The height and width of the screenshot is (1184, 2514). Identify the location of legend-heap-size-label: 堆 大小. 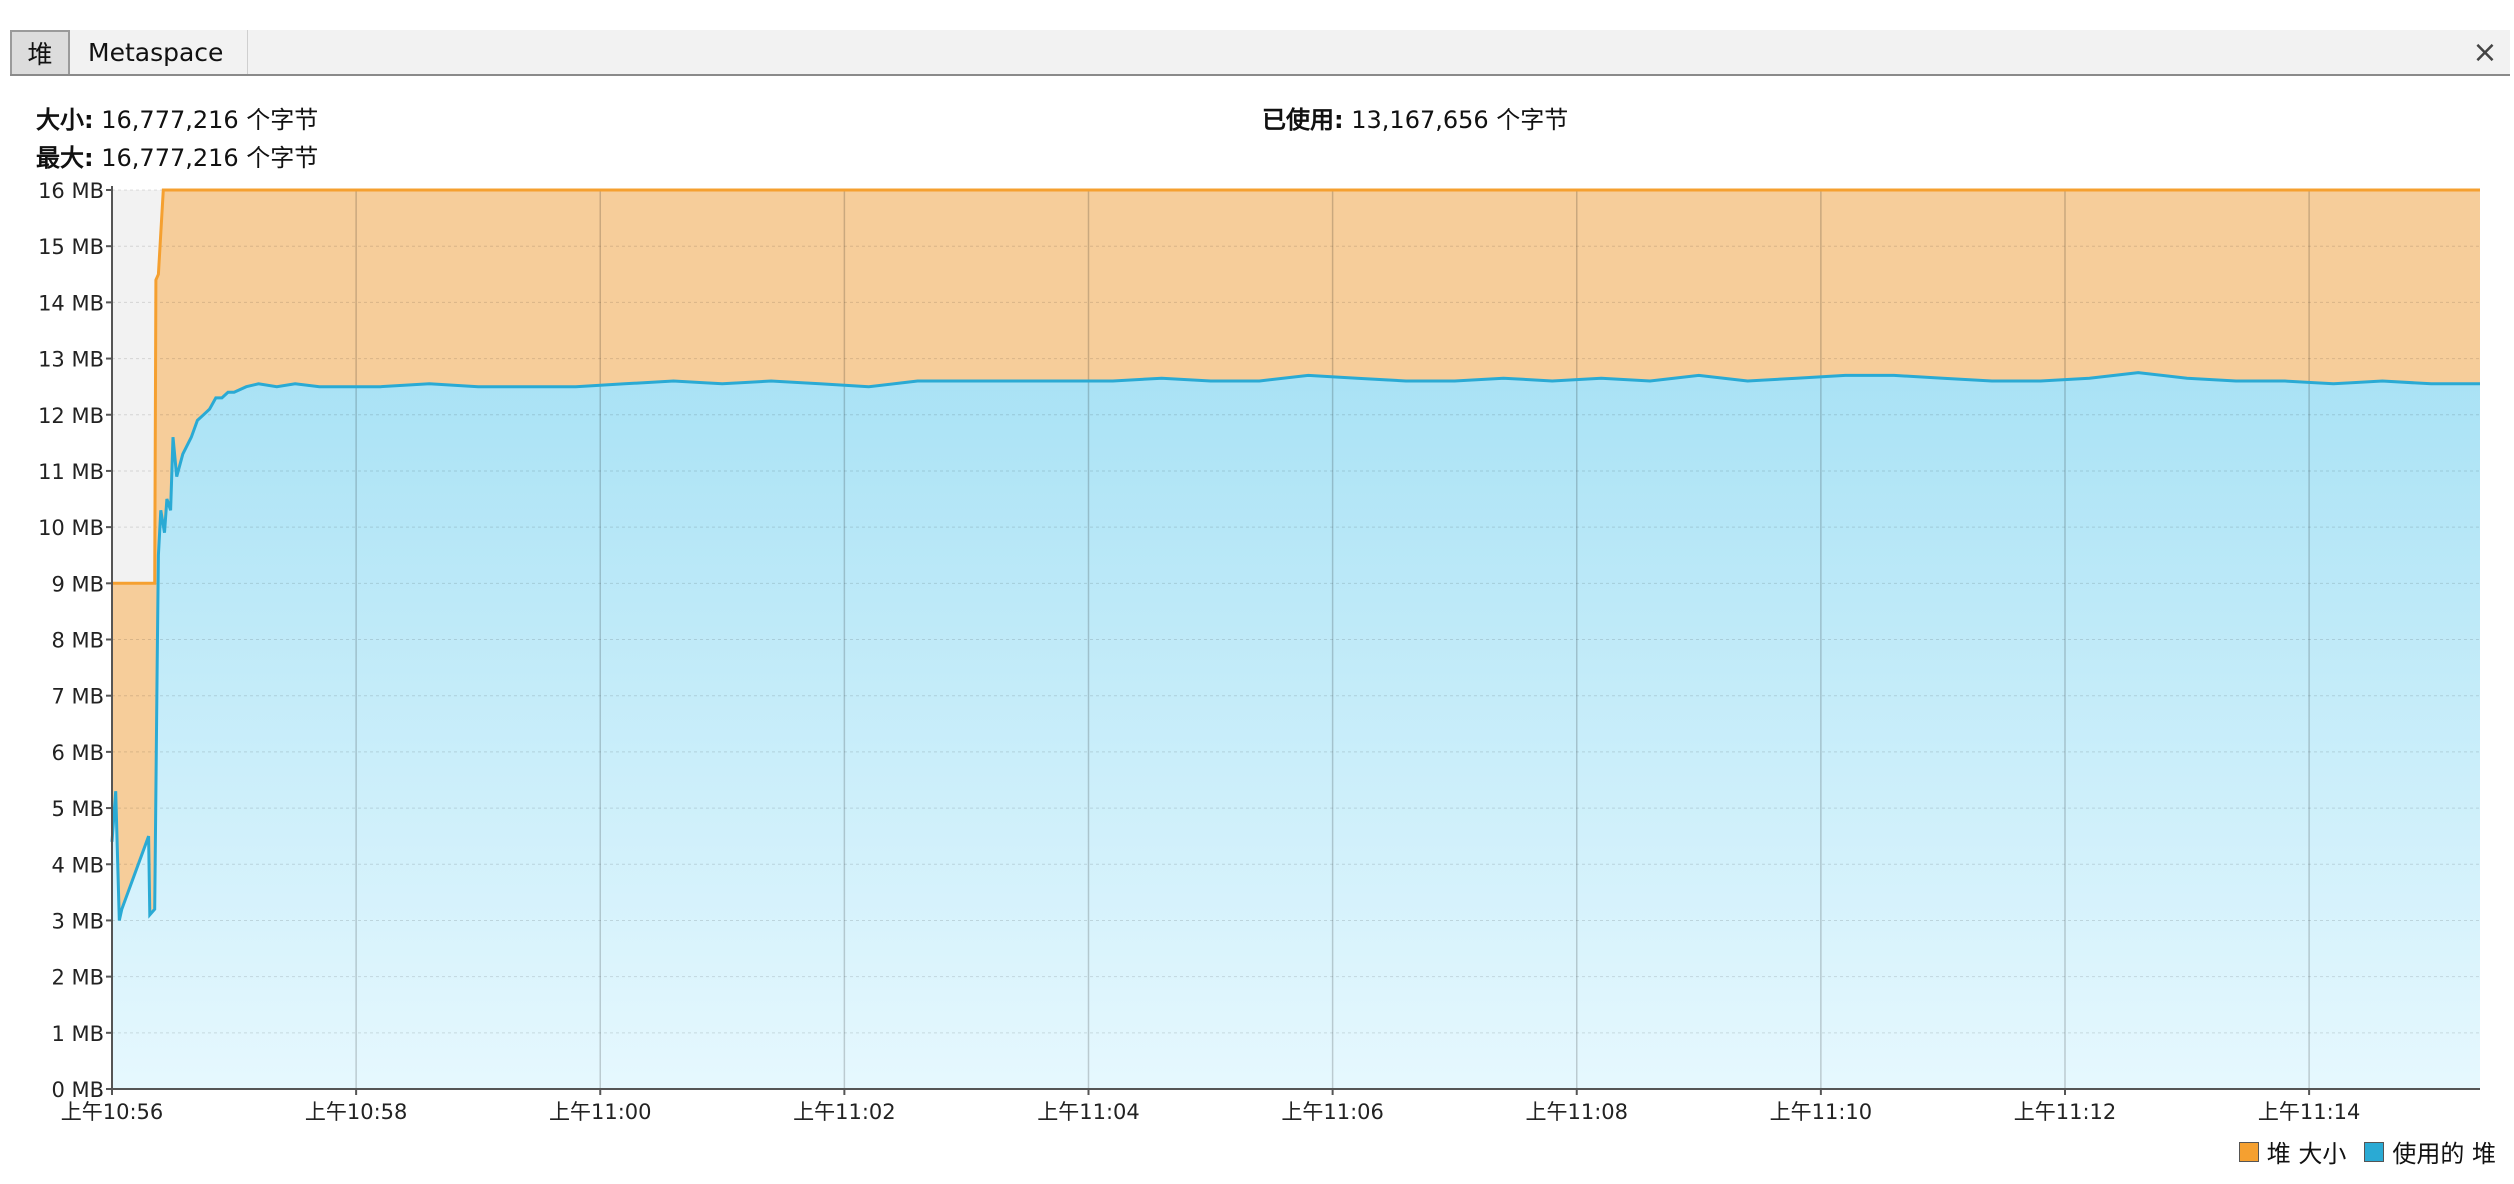
(2306, 1154).